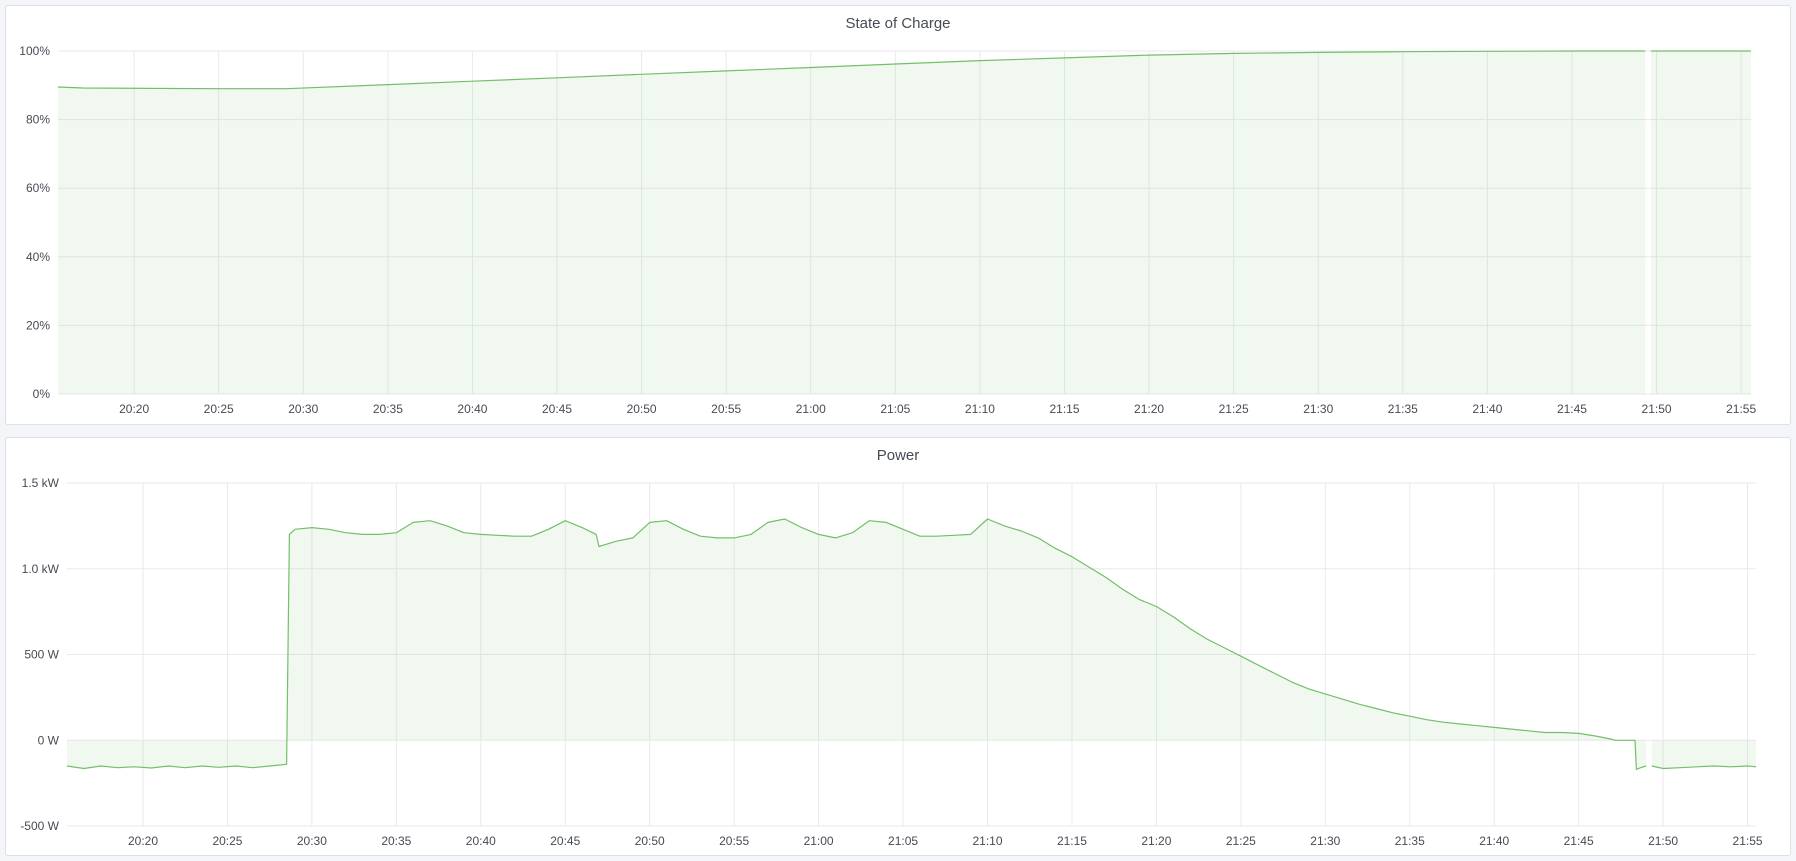  Describe the element at coordinates (41, 483) in the screenshot. I see `y-tick-label: 1.5 kW` at that location.